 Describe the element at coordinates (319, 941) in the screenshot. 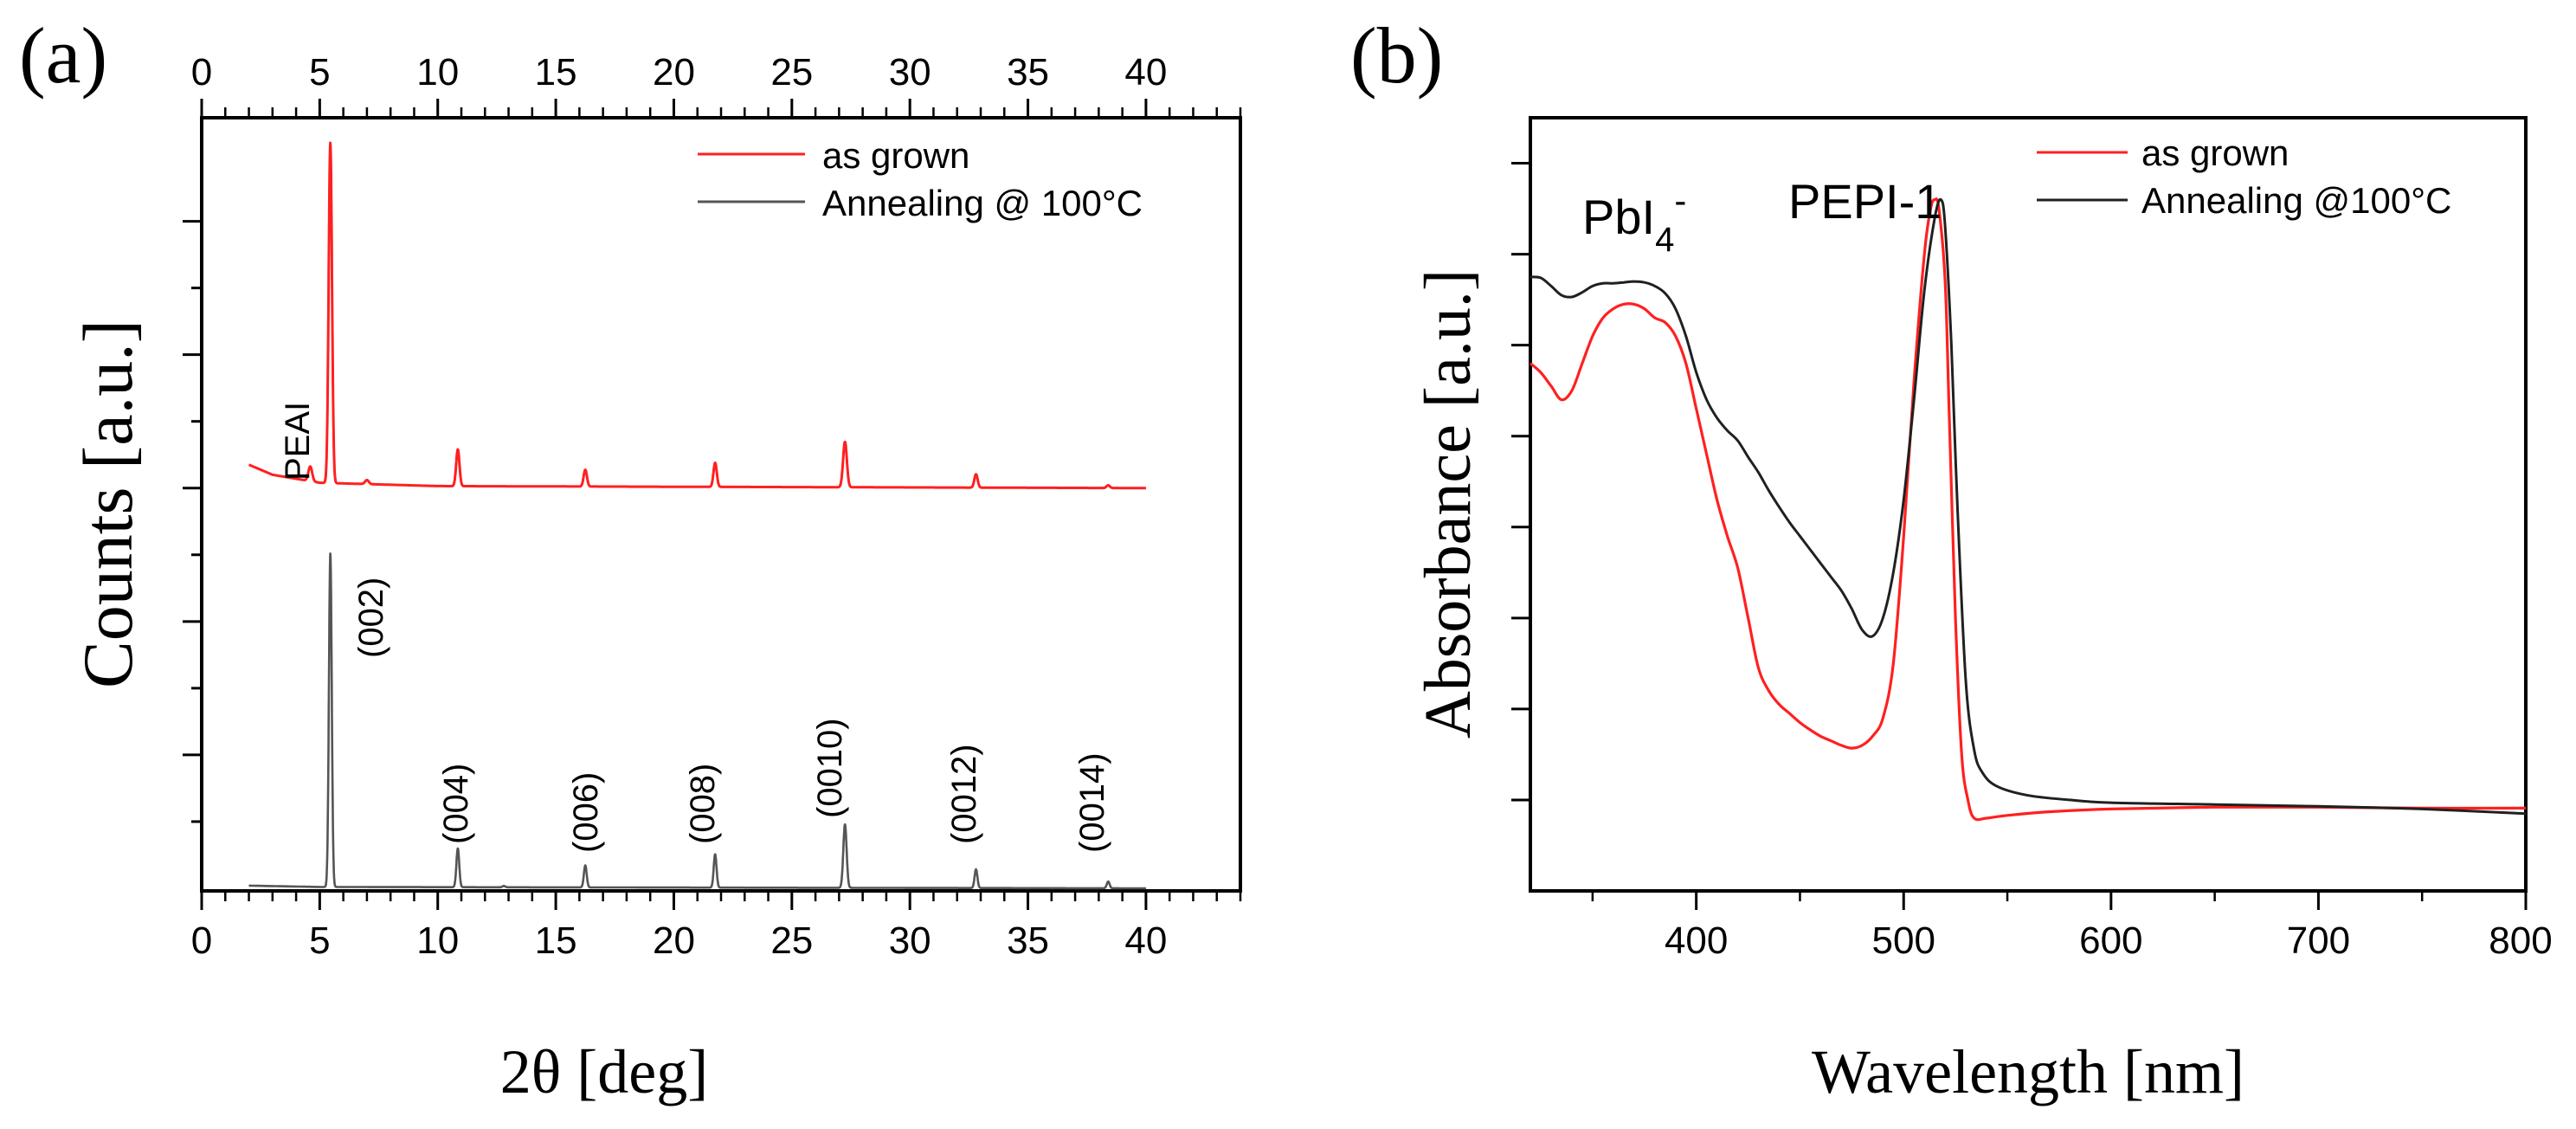

I see `x-tick-label: 5` at that location.